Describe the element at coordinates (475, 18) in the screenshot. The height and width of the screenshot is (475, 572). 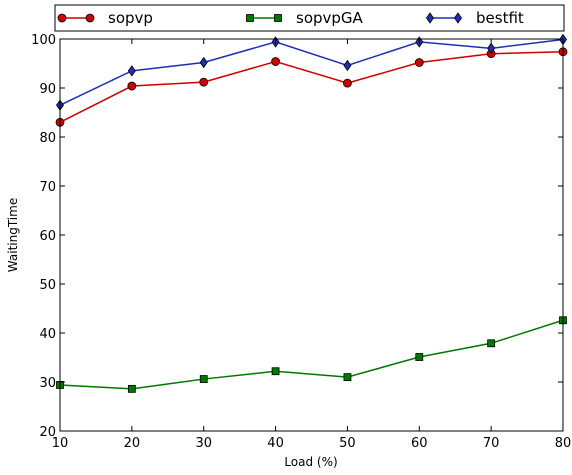
I see `legend-item-bestfit: bestfit` at that location.